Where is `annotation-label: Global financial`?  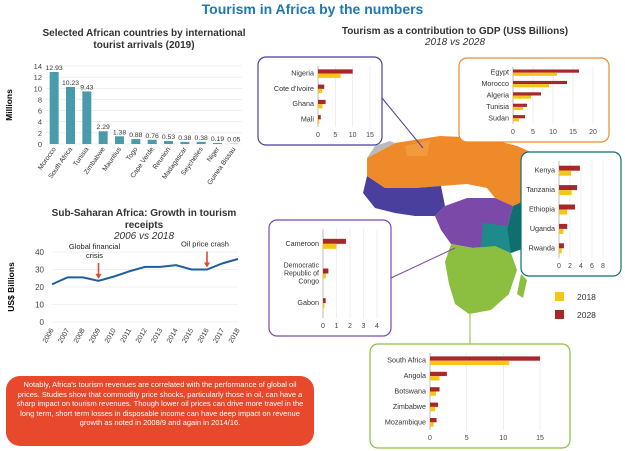
annotation-label: Global financial is located at coordinates (95, 246).